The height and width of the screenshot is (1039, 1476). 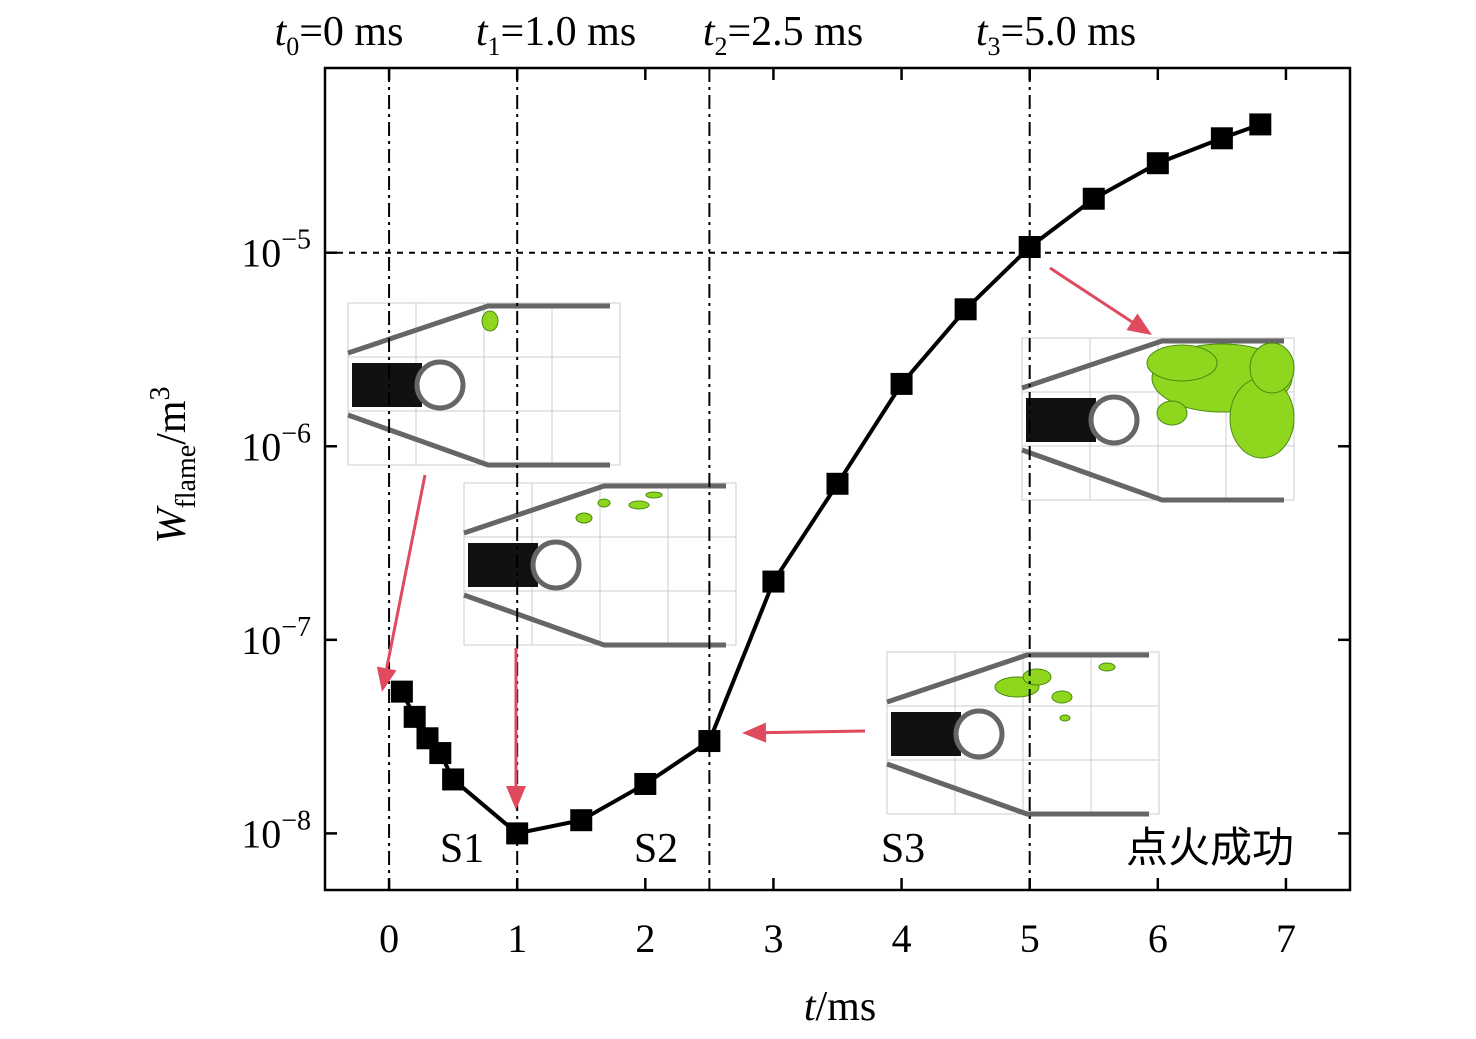 I want to click on label-part: =5.0 ms, so click(x=1068, y=32).